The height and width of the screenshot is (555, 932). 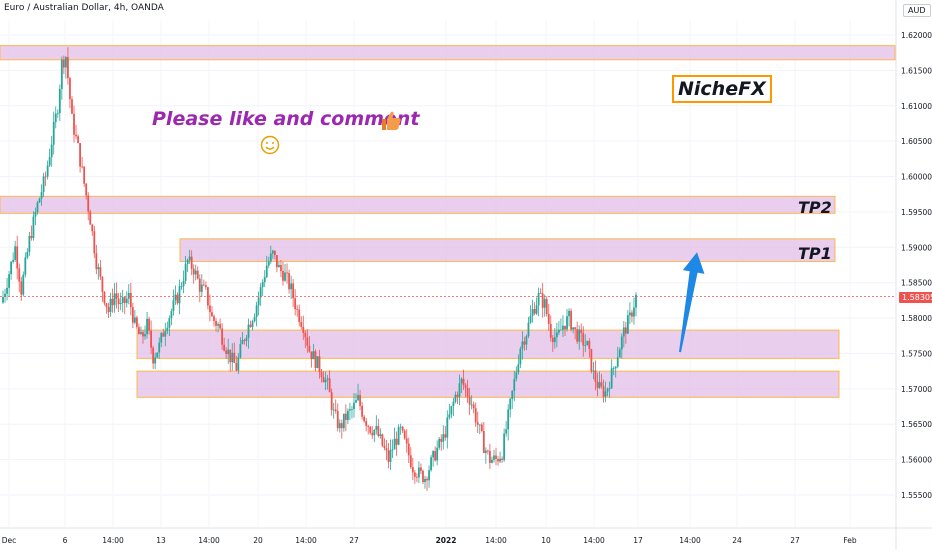 I want to click on price-tick-label: 1.56500, so click(x=916, y=424).